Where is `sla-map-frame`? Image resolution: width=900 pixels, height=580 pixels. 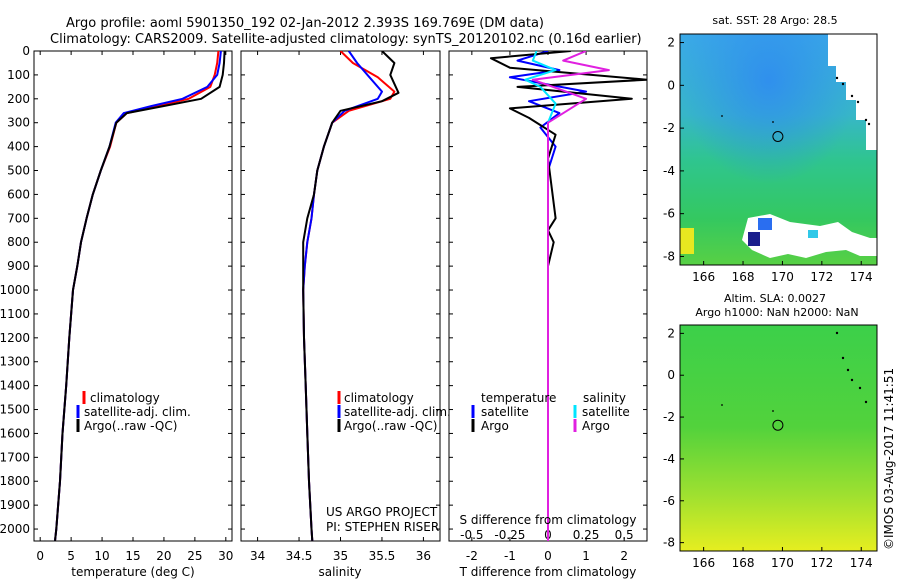 sla-map-frame is located at coordinates (778, 438).